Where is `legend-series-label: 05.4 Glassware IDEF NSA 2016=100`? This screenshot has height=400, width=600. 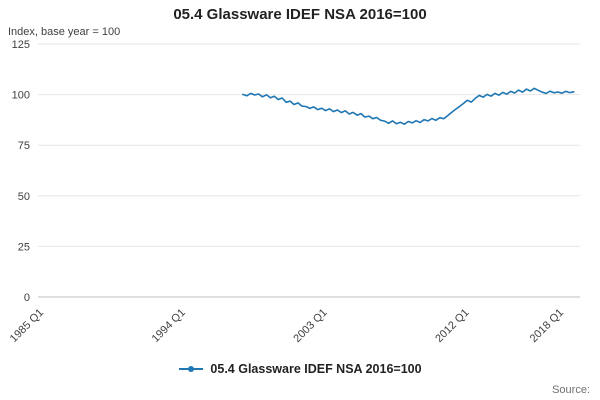
legend-series-label: 05.4 Glassware IDEF NSA 2016=100 is located at coordinates (316, 369).